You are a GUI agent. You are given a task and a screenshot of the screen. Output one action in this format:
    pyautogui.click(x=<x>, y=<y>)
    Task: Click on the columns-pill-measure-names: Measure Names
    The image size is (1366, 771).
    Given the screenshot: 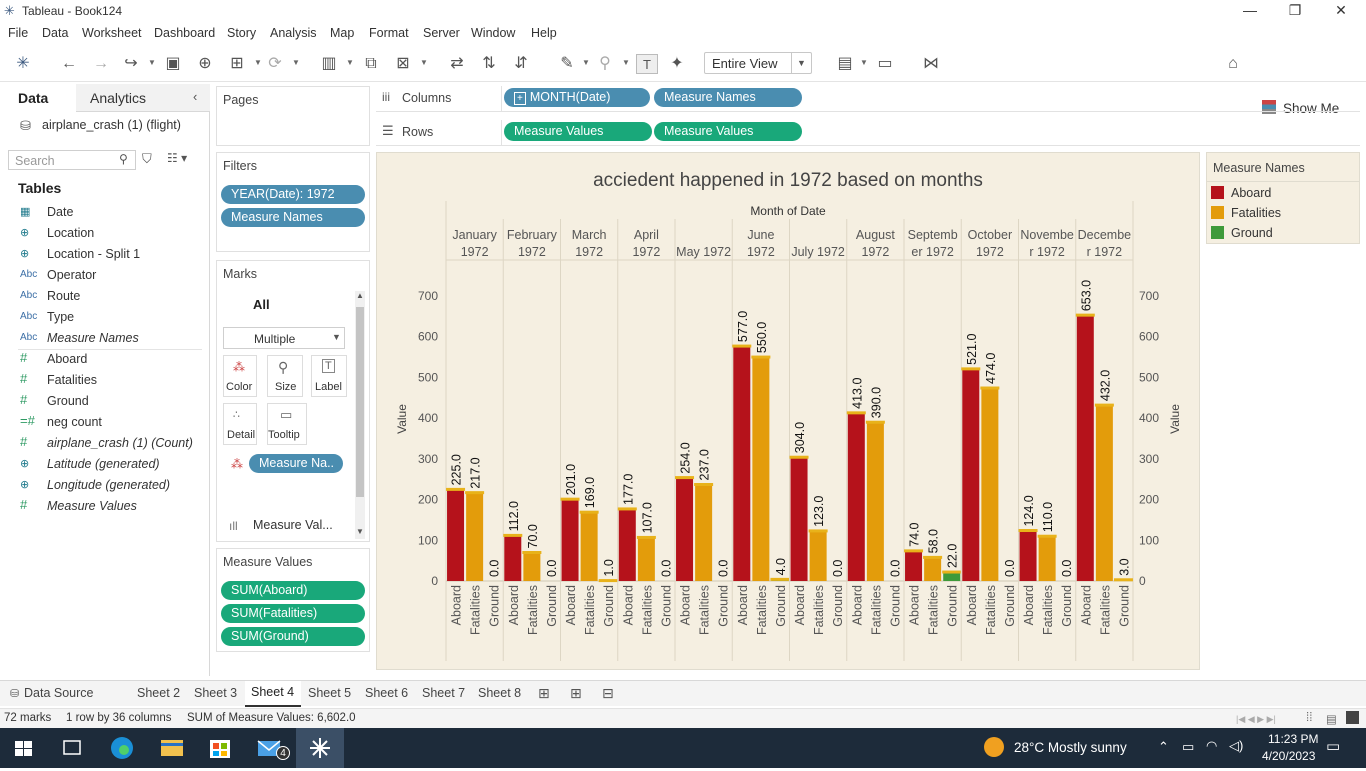 What is the action you would take?
    pyautogui.click(x=728, y=97)
    